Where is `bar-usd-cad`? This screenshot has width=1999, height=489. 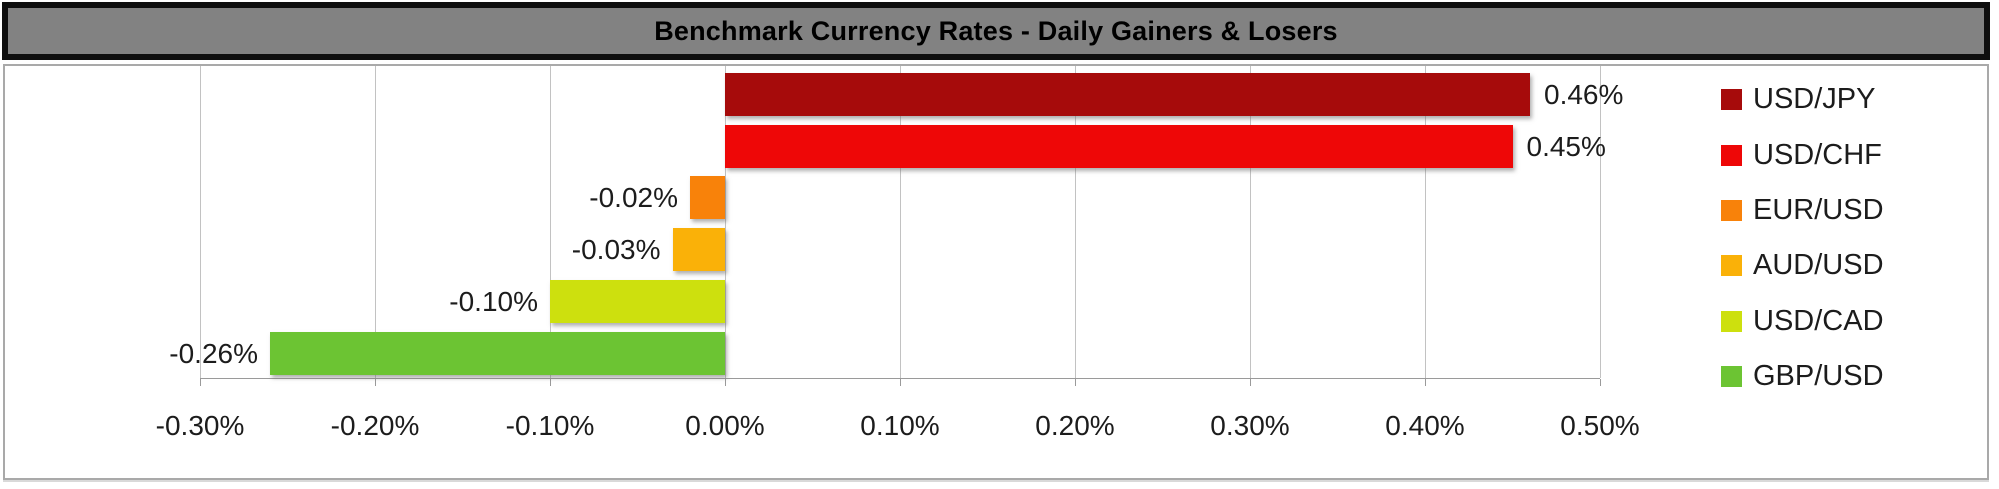 bar-usd-cad is located at coordinates (637, 301).